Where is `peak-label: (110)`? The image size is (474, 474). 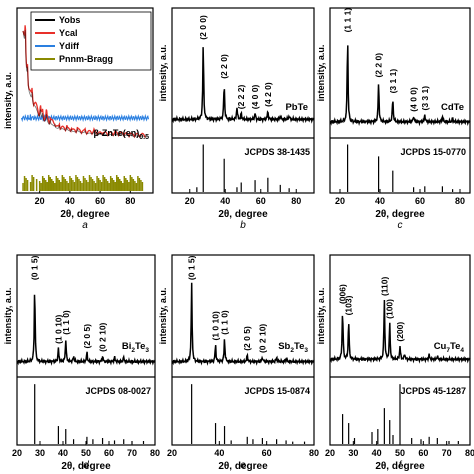
peak-label: (110) is located at coordinates (384, 286).